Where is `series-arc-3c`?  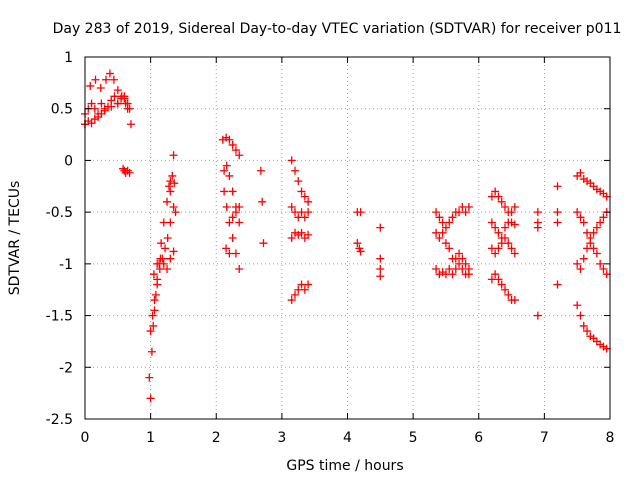
series-arc-3c is located at coordinates (300, 235).